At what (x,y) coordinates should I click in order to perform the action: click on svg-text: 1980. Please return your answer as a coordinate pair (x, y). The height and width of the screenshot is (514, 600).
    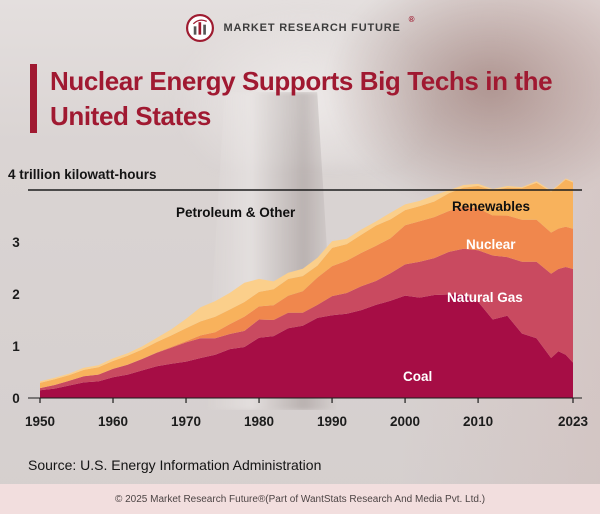
    Looking at the image, I should click on (259, 421).